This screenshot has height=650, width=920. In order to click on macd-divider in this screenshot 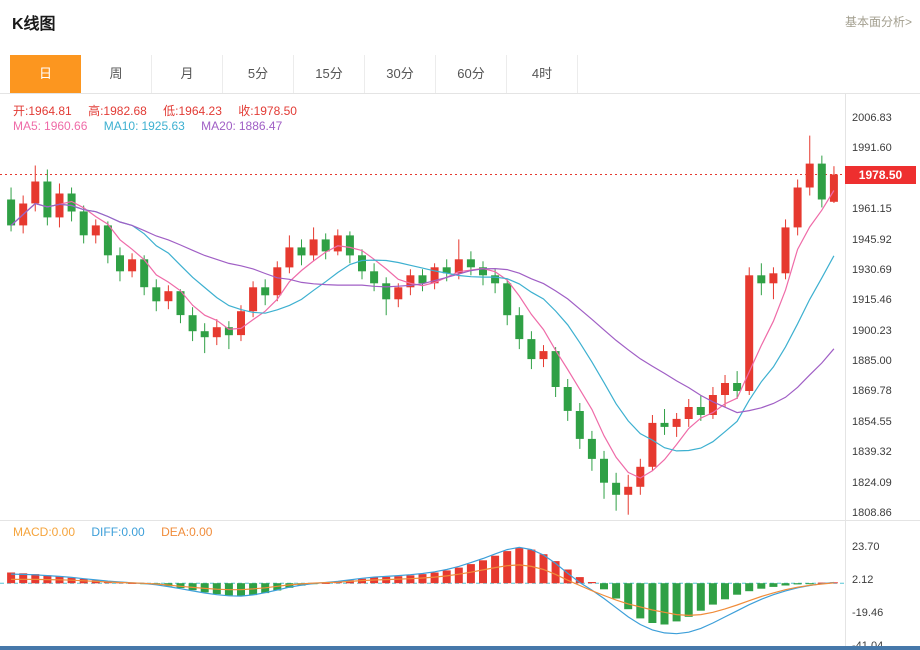, I will do `click(460, 520)`.